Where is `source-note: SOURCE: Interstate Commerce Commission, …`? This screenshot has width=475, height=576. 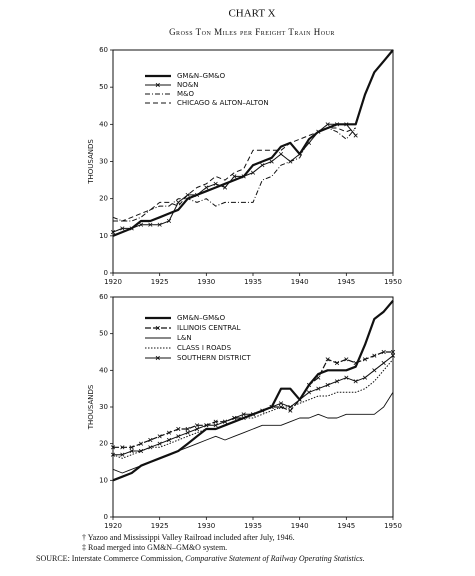 source-note: SOURCE: Interstate Commerce Commission, … is located at coordinates (200, 558).